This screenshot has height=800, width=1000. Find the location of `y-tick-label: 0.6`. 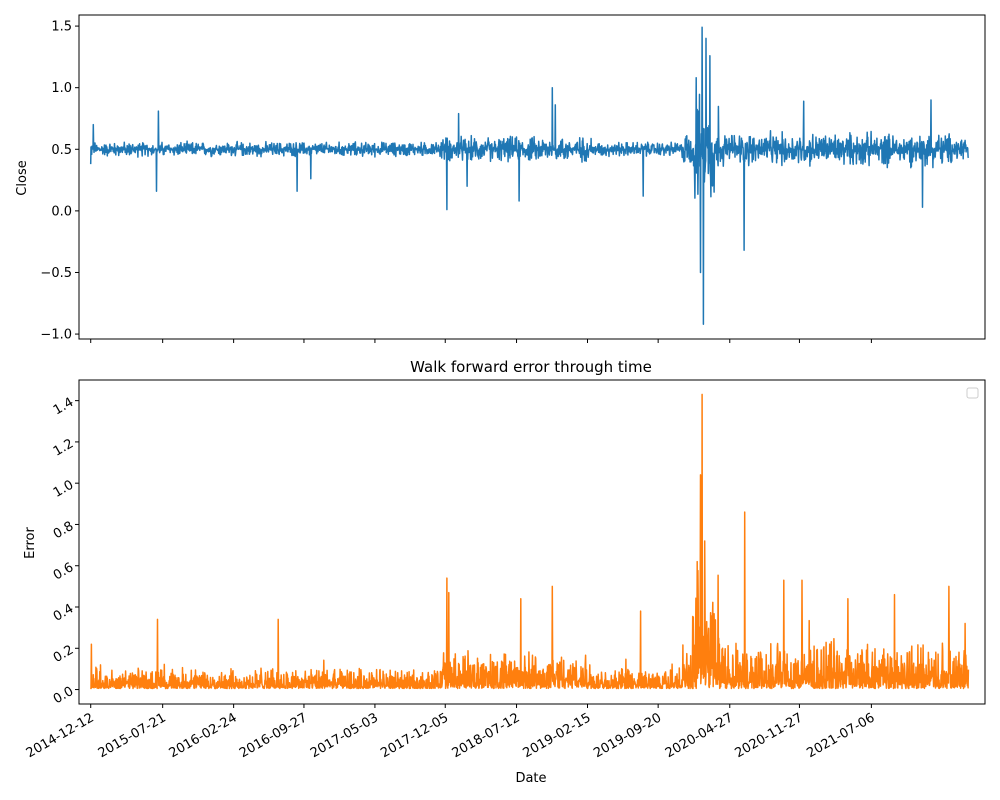

y-tick-label: 0.6 is located at coordinates (63, 571).